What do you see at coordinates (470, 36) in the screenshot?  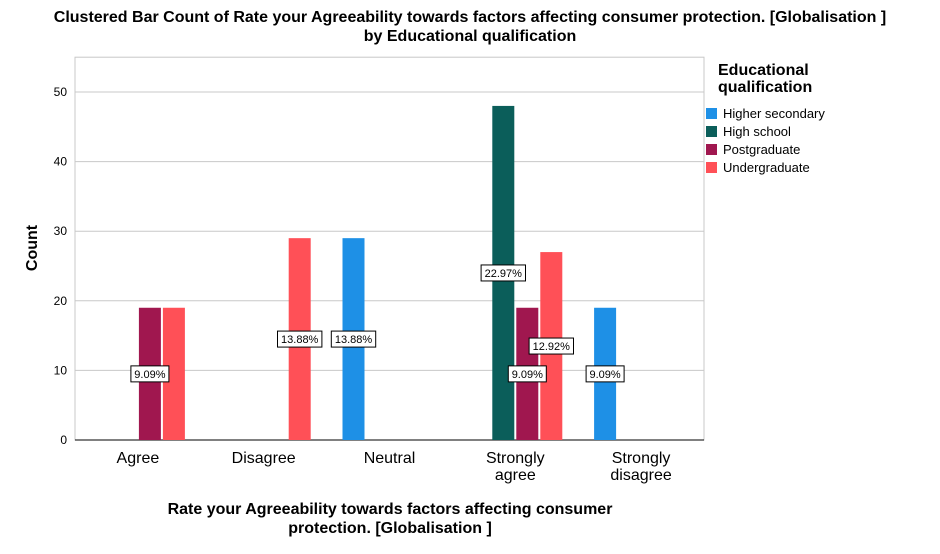 I see `chart-title-line-2: by Educational qualification` at bounding box center [470, 36].